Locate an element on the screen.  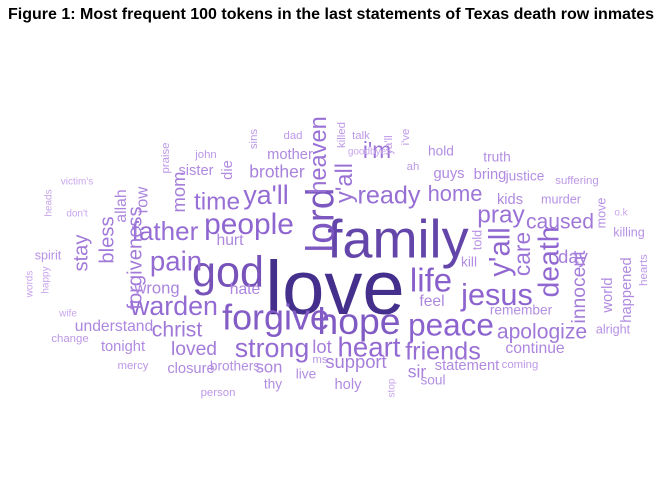
word-wrong: wrong is located at coordinates (156, 287).